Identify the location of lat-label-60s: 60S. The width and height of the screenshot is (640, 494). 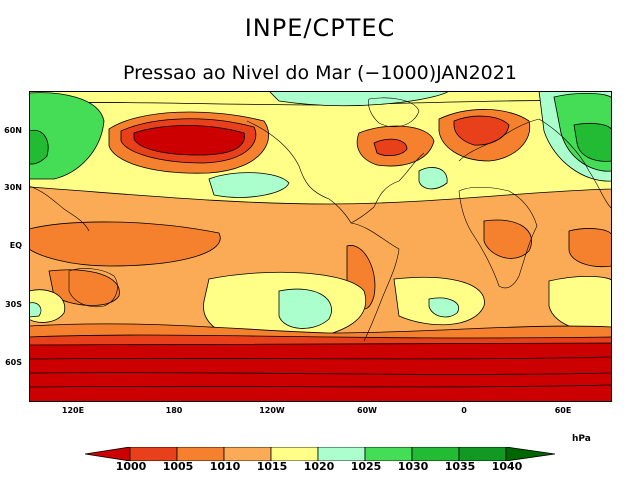
(13, 362).